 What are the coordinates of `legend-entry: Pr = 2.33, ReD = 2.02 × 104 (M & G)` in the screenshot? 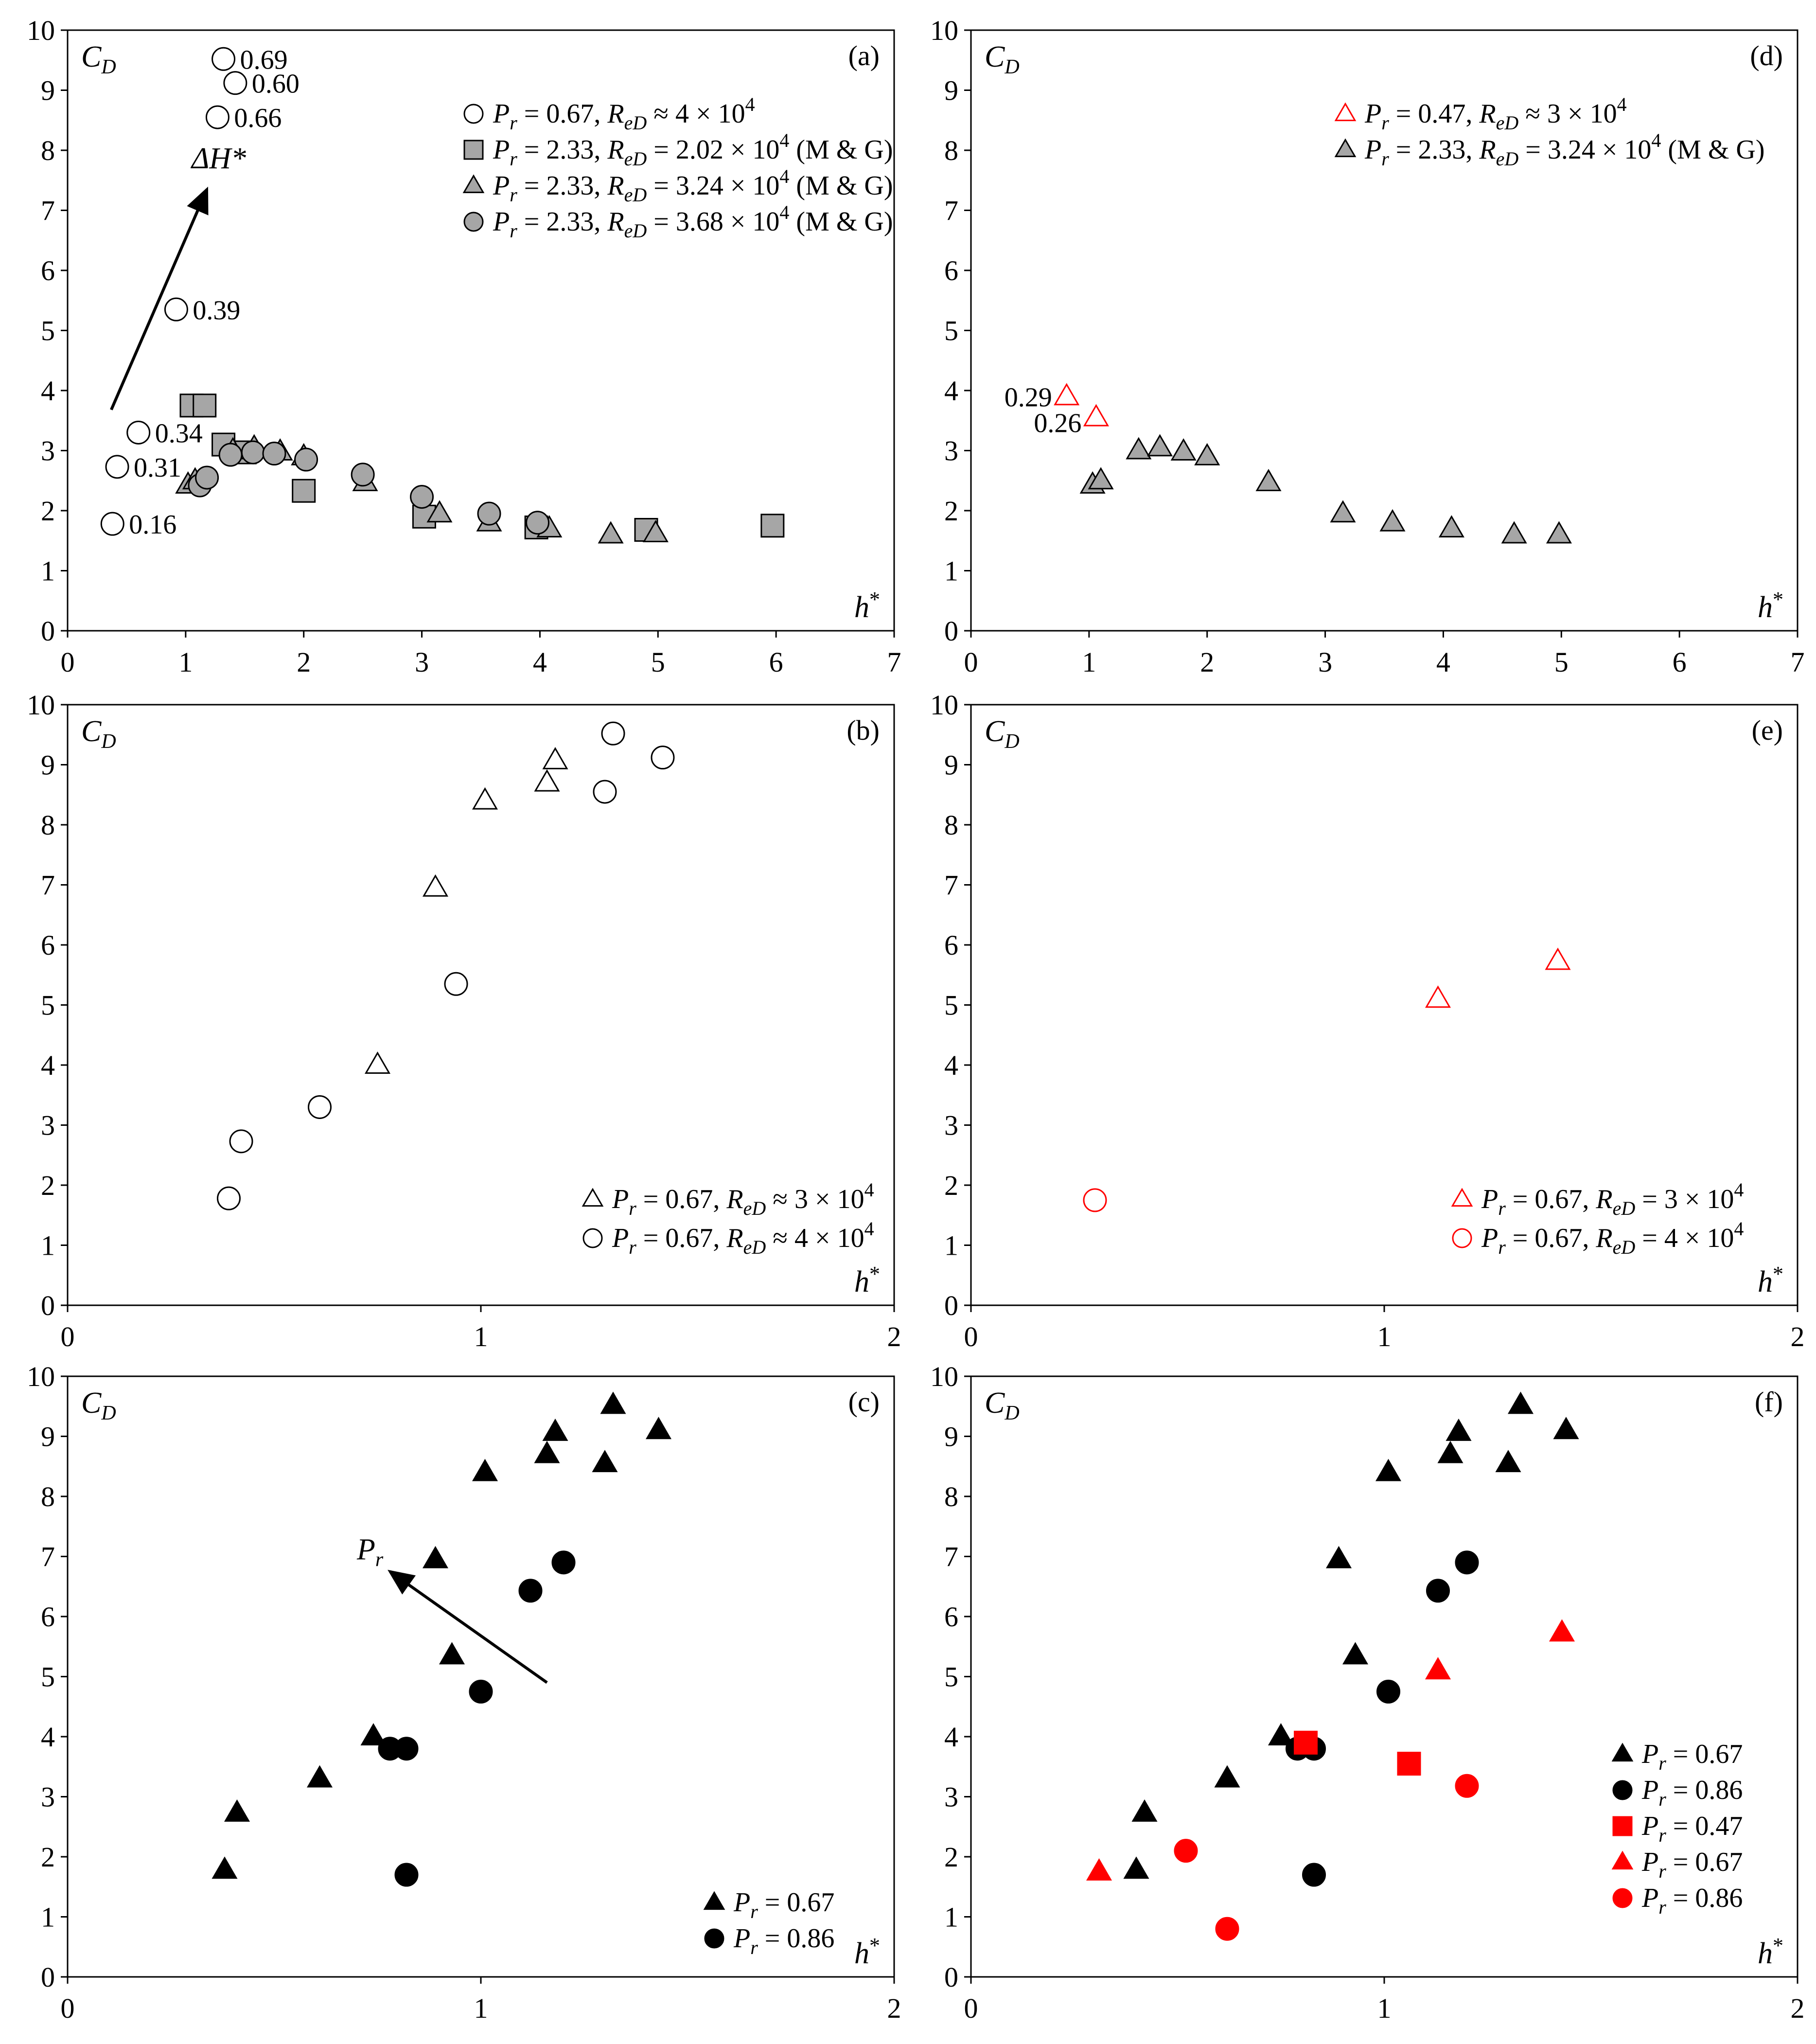 It's located at (693, 150).